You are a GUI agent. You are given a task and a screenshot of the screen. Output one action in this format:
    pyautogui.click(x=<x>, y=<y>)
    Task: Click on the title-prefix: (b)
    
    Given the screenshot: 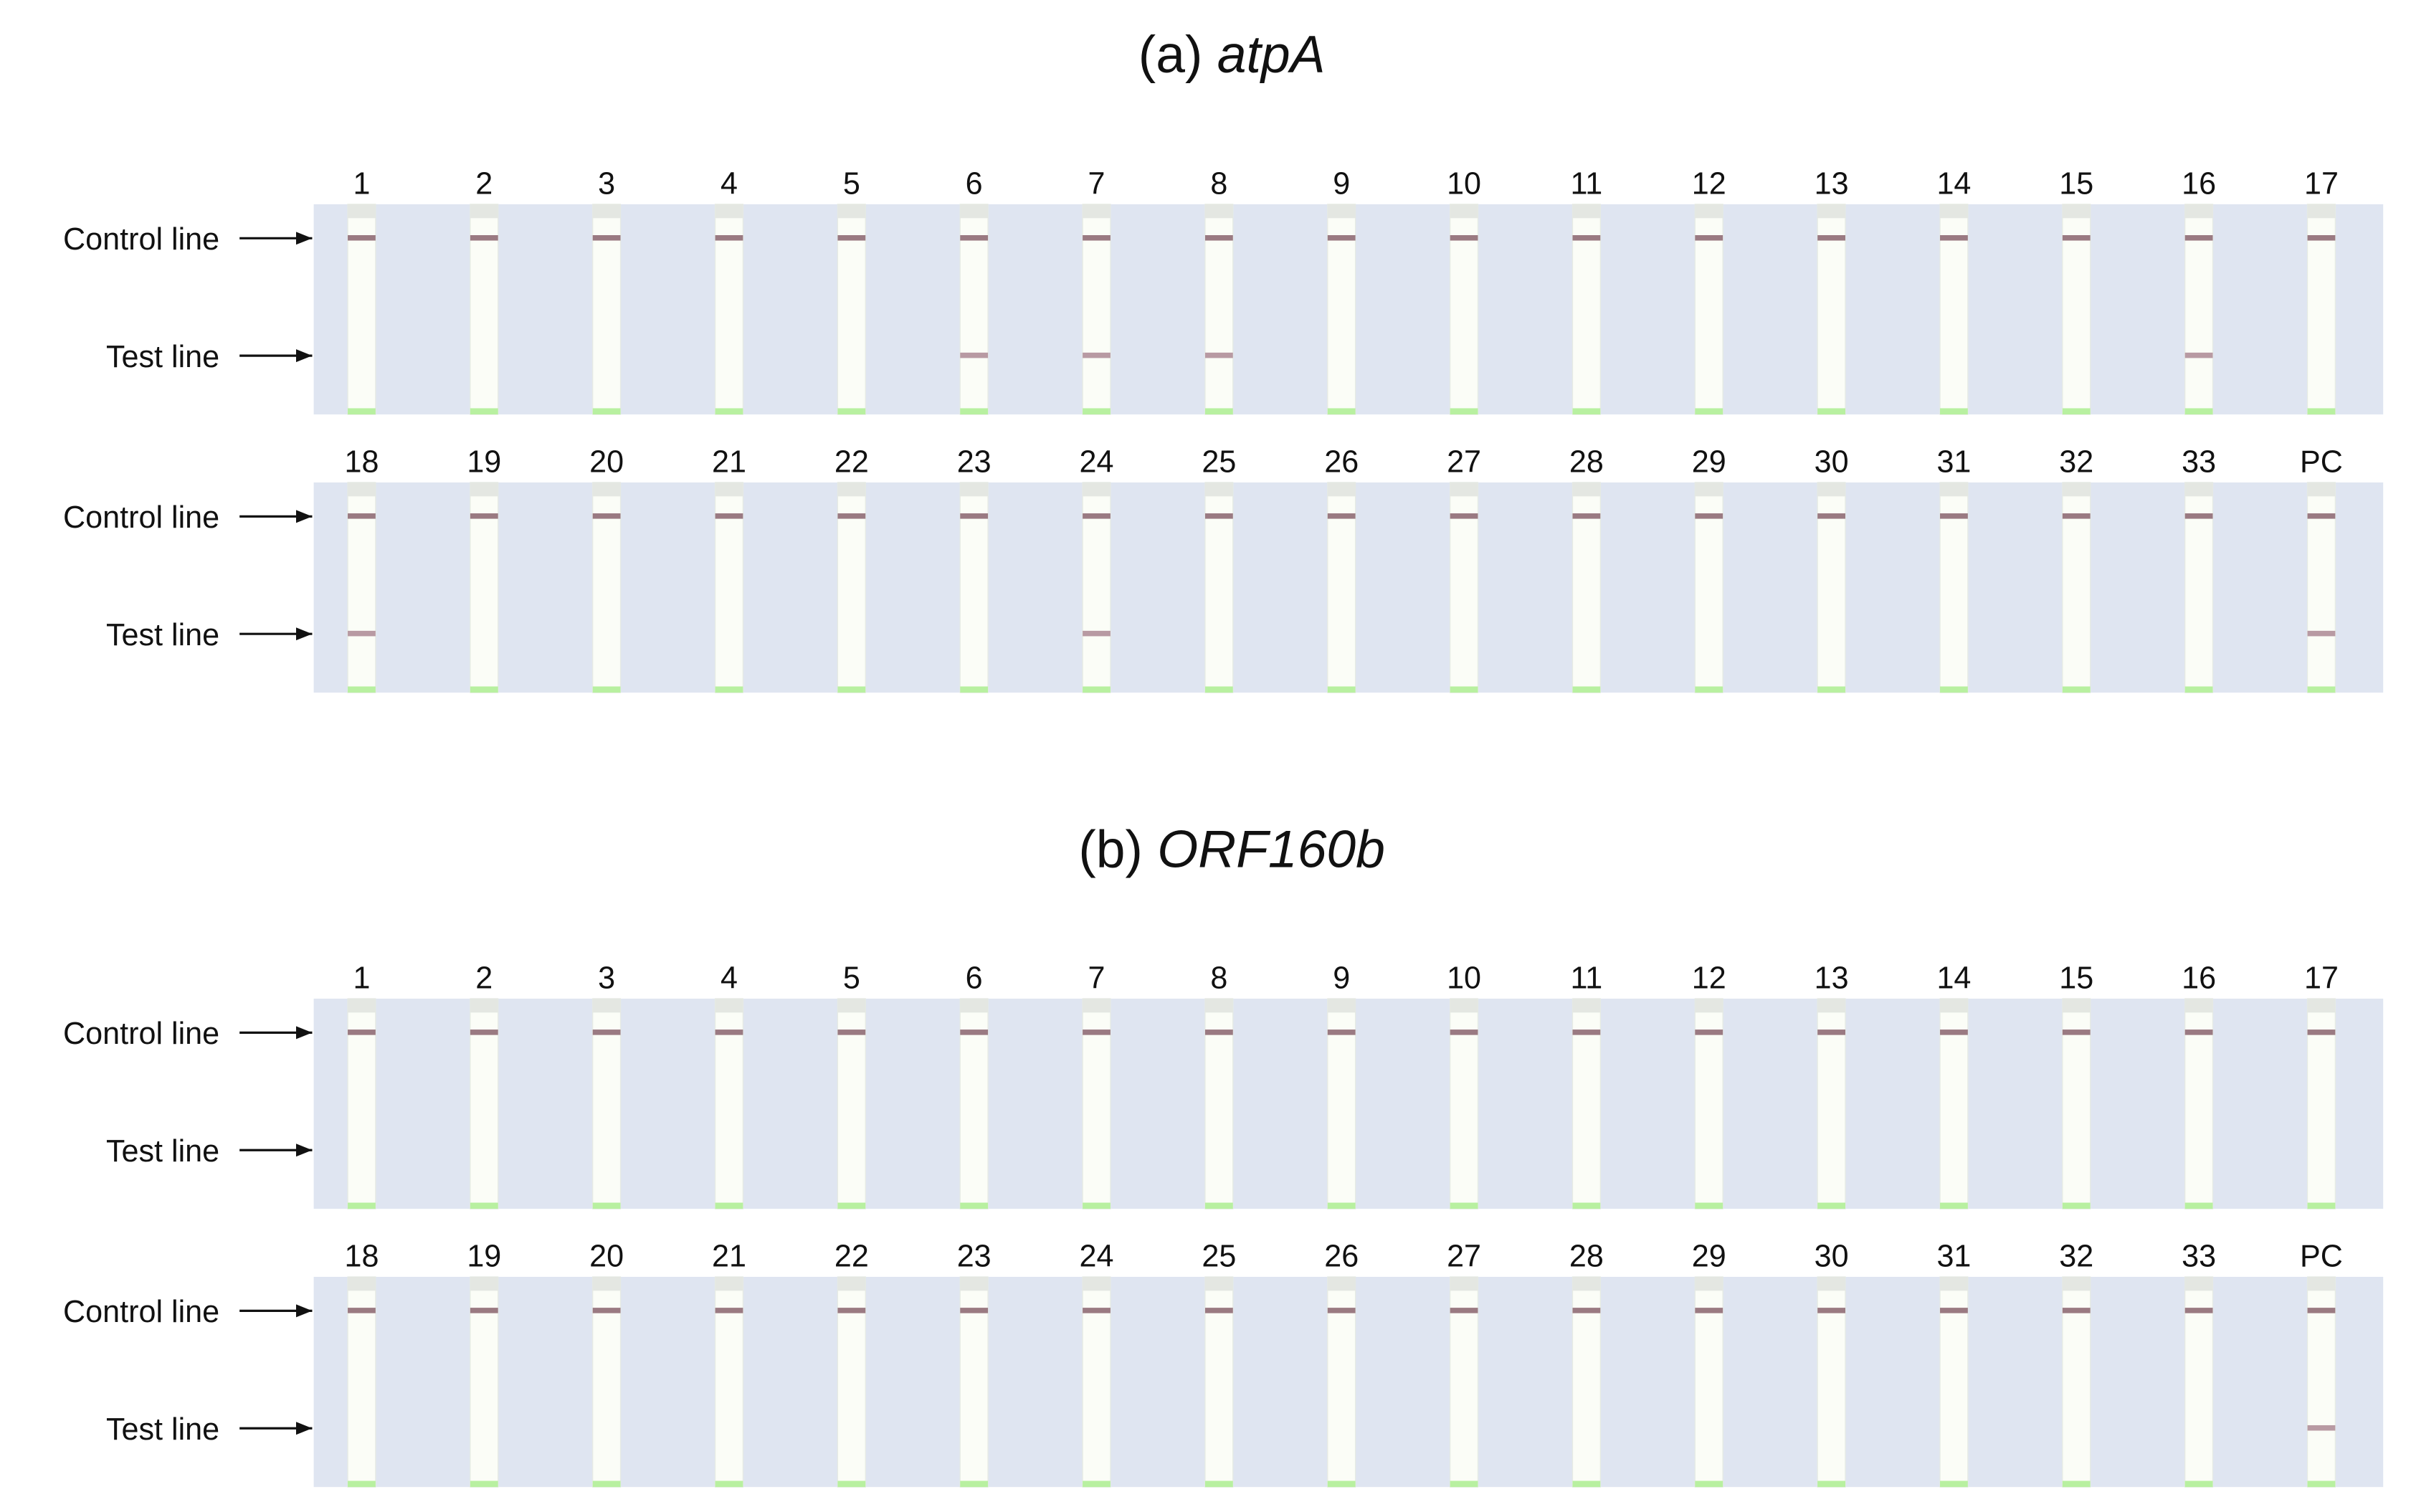 What is the action you would take?
    pyautogui.click(x=1117, y=849)
    